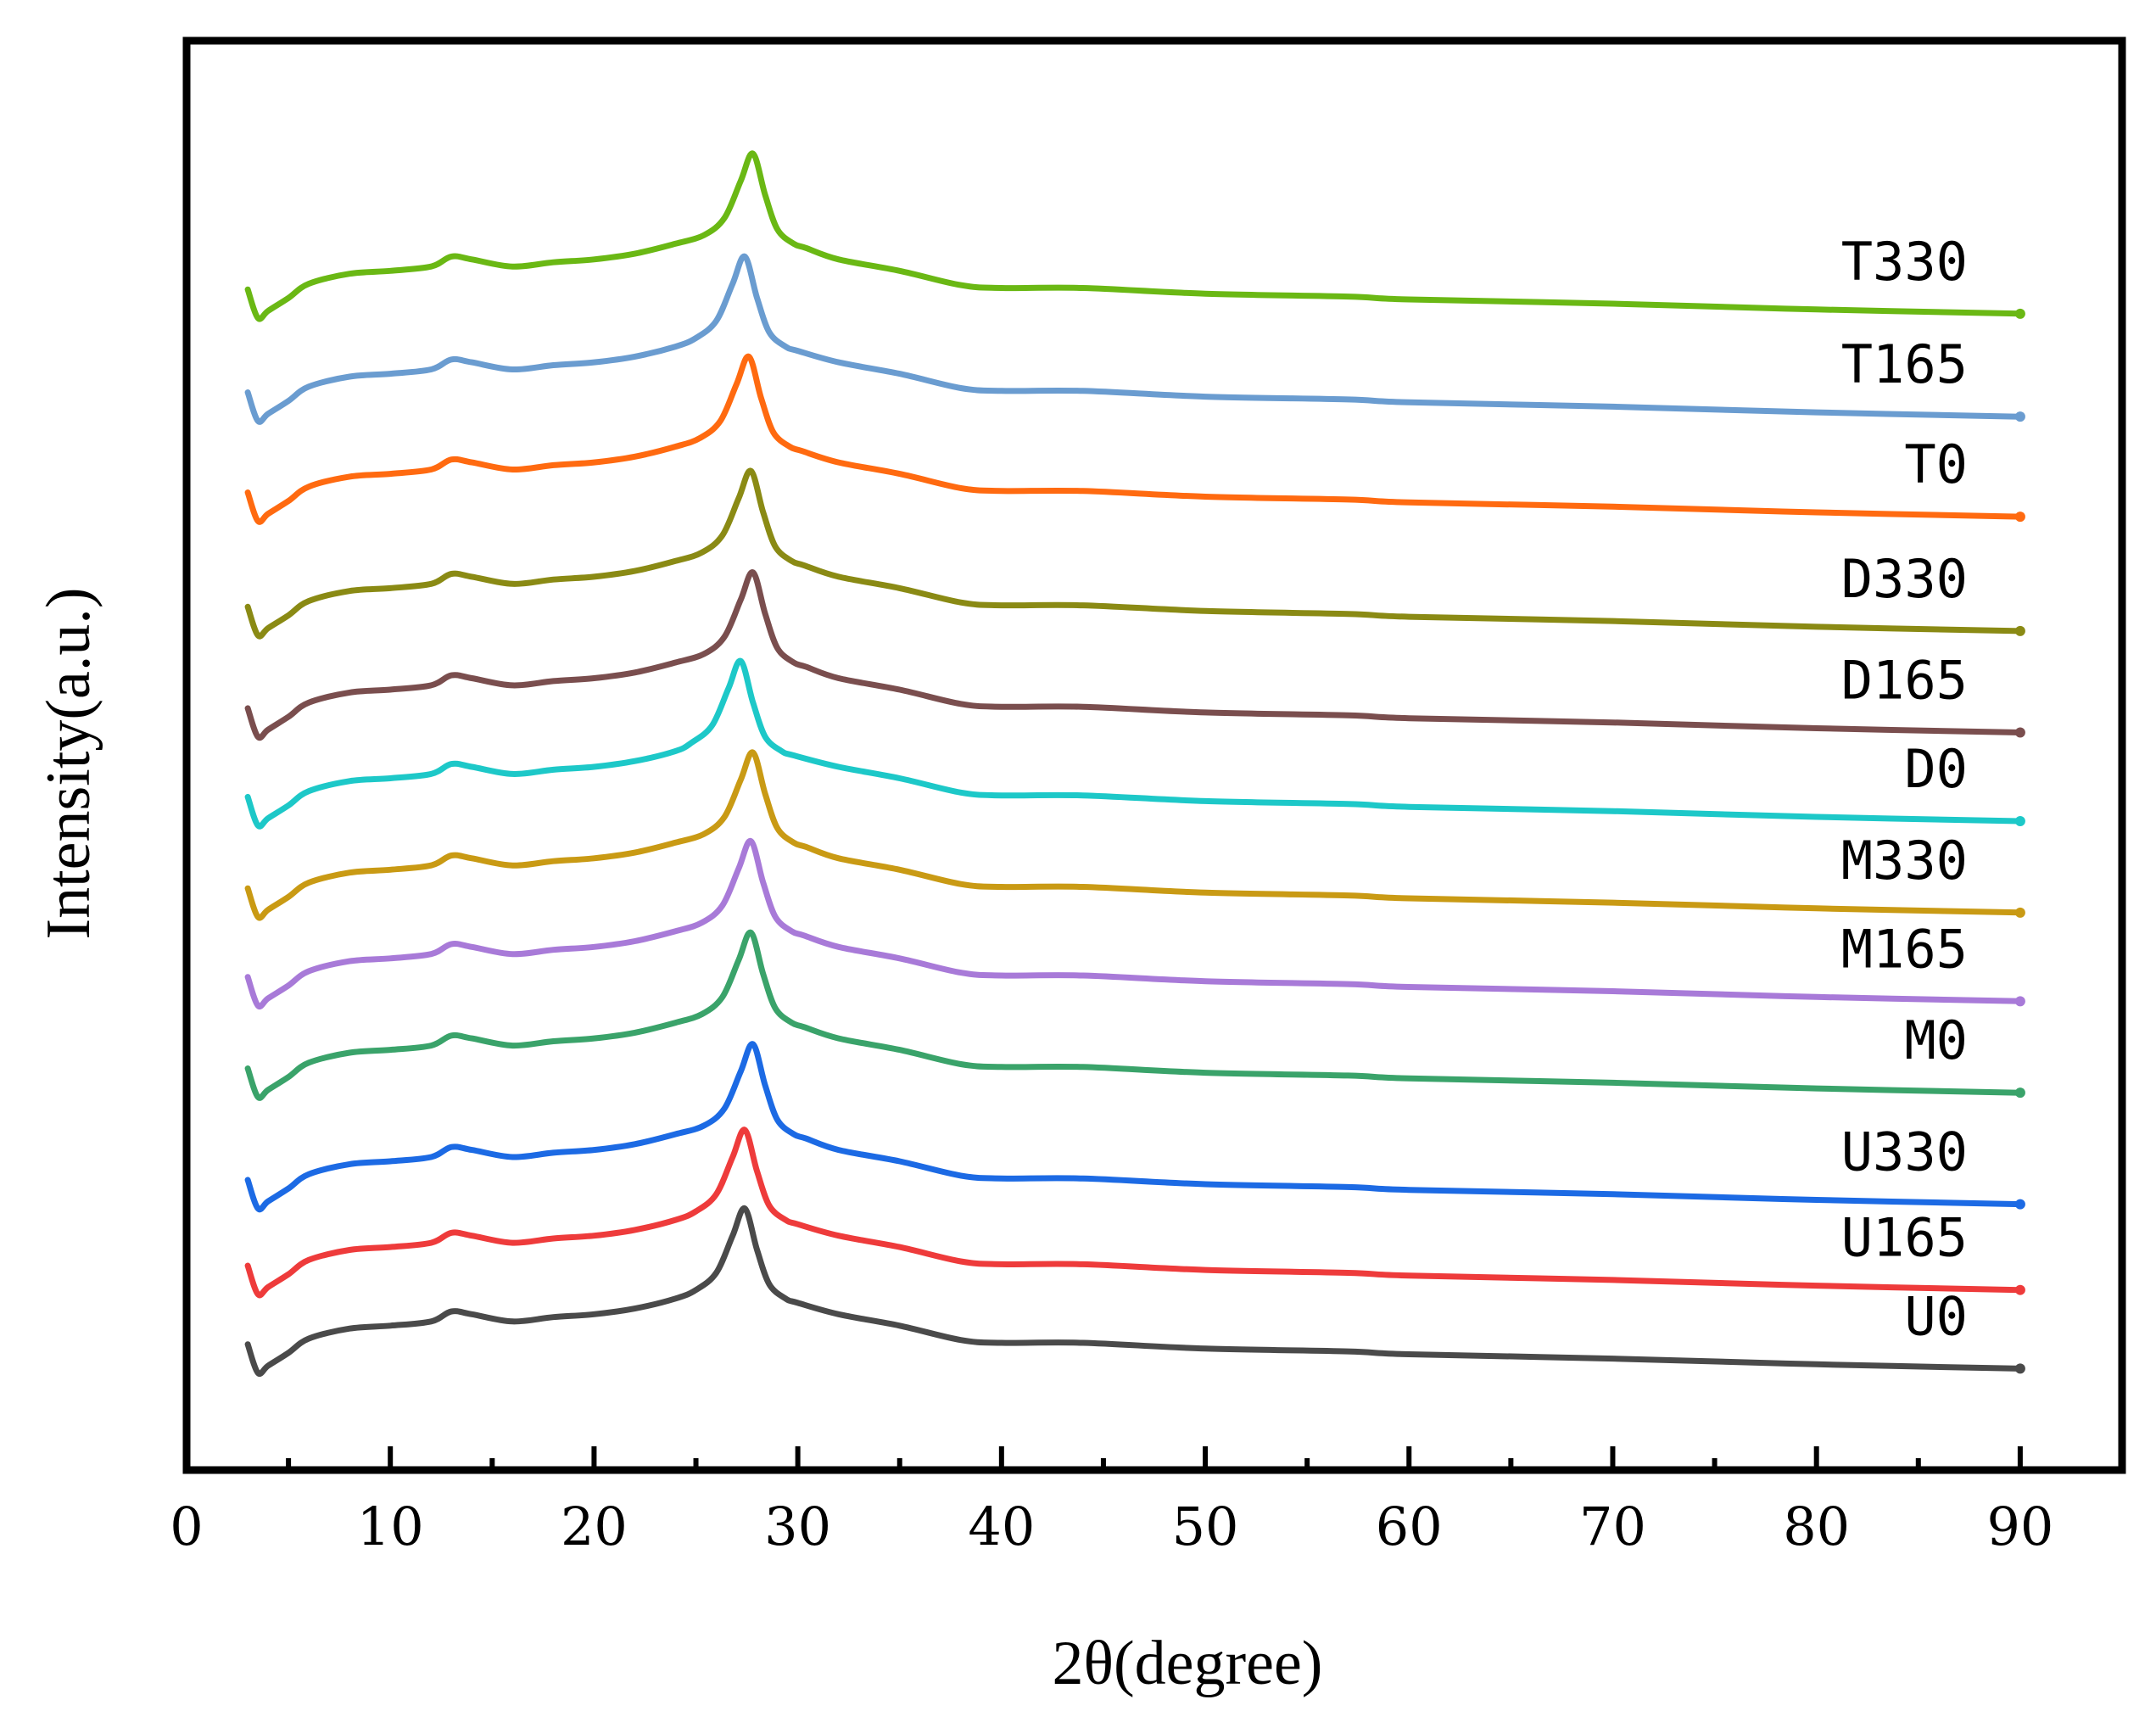 This screenshot has width=2156, height=1722. What do you see at coordinates (1134, 743) in the screenshot?
I see `series-line-d0` at bounding box center [1134, 743].